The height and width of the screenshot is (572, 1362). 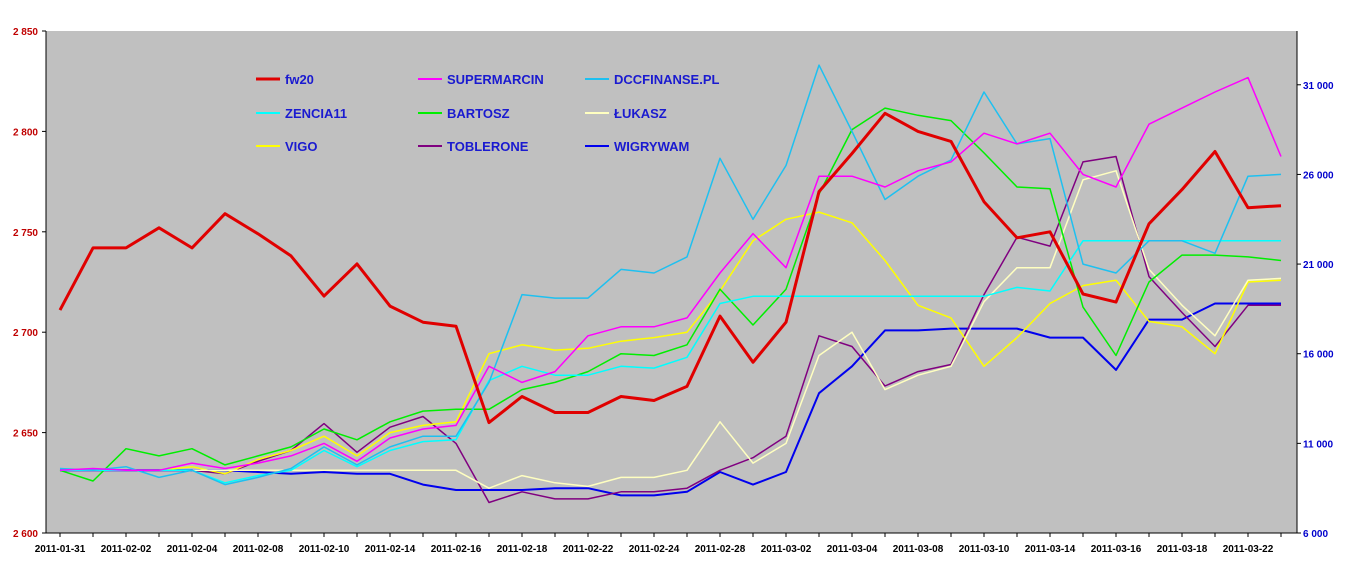 I want to click on x-tick-label: 2011-02-14, so click(x=390, y=549).